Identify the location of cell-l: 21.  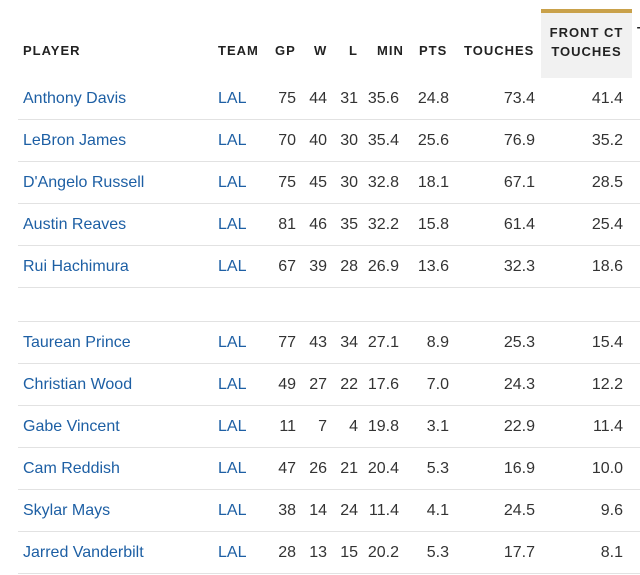
(349, 468).